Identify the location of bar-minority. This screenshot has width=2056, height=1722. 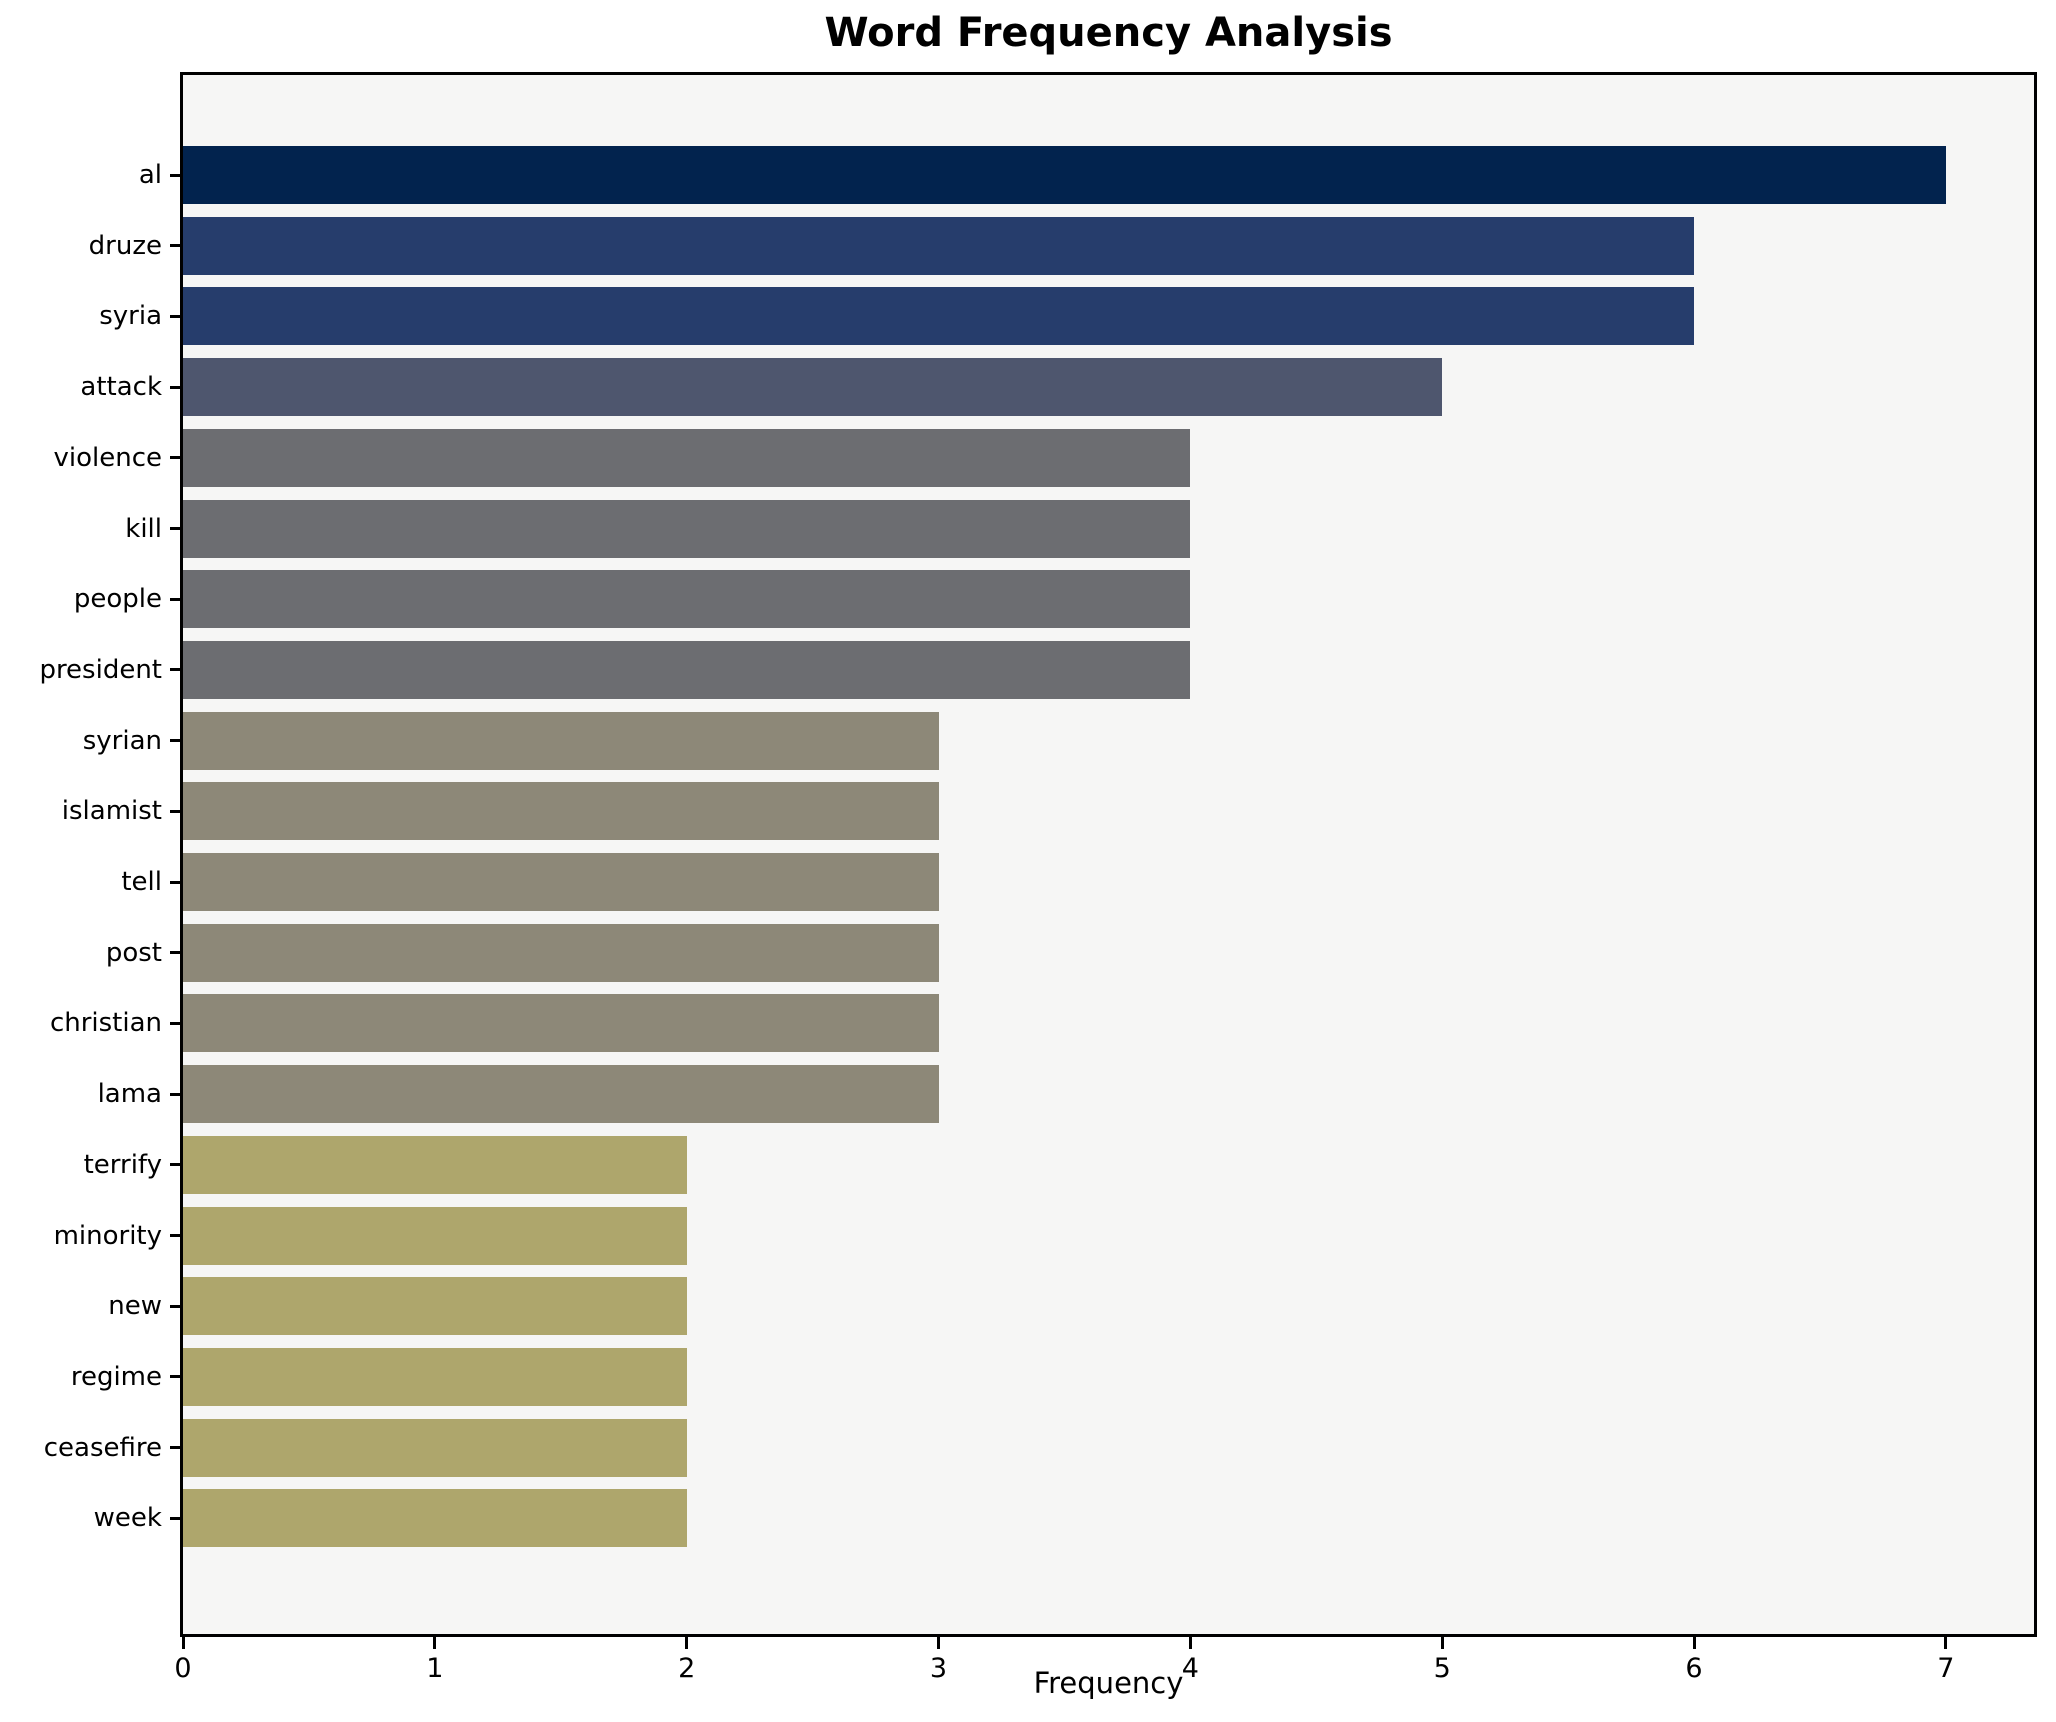
(435, 1235).